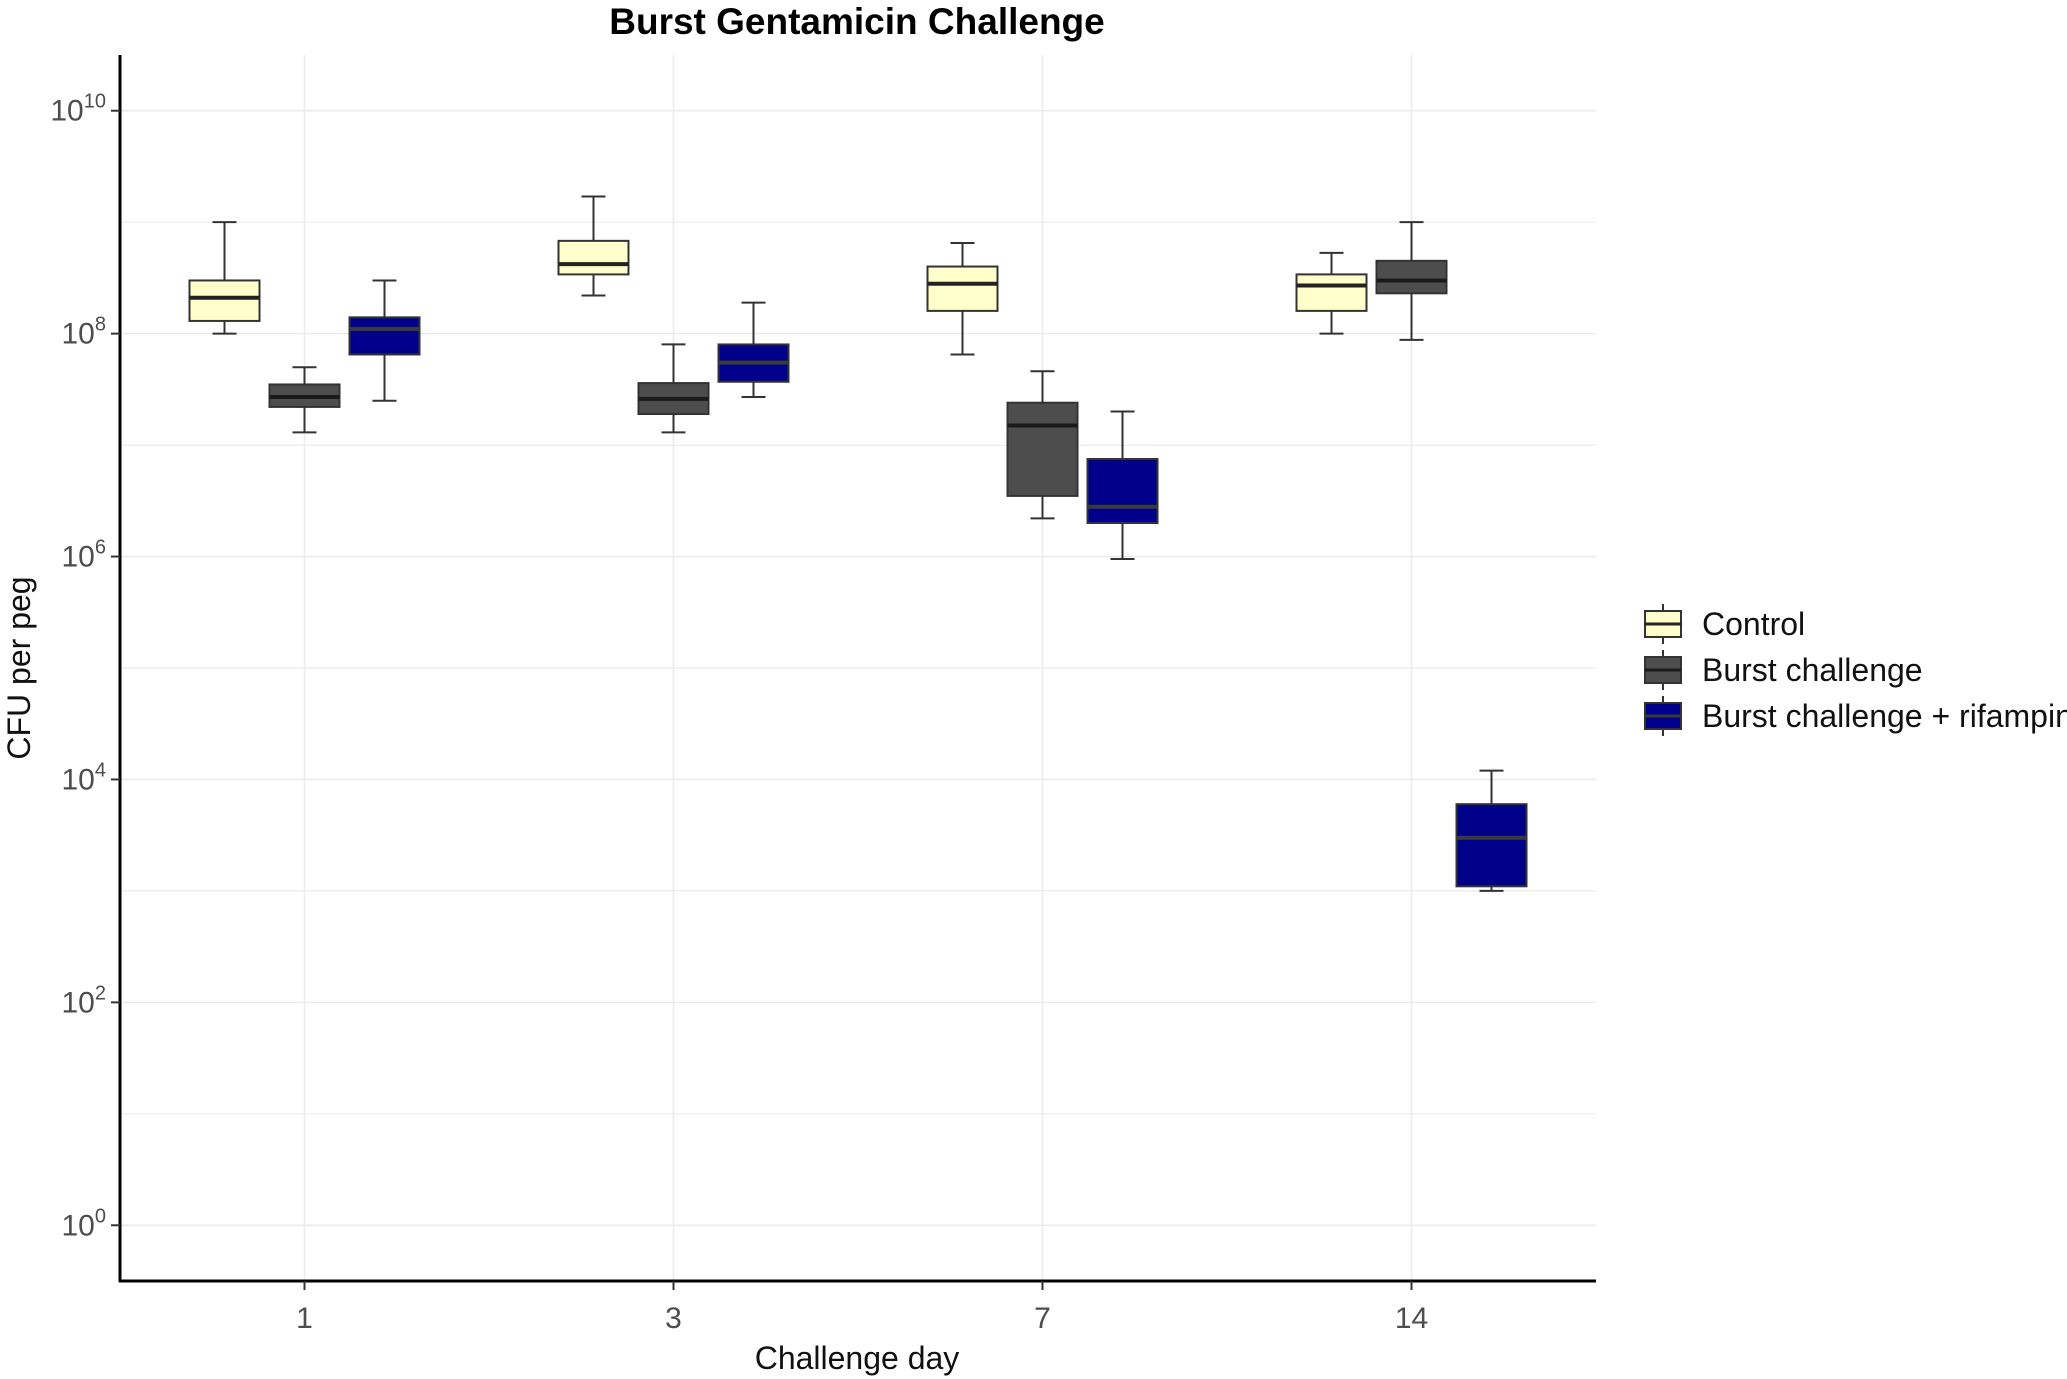  I want to click on x-axis-ticks: 1 3 7 14, so click(862, 1308).